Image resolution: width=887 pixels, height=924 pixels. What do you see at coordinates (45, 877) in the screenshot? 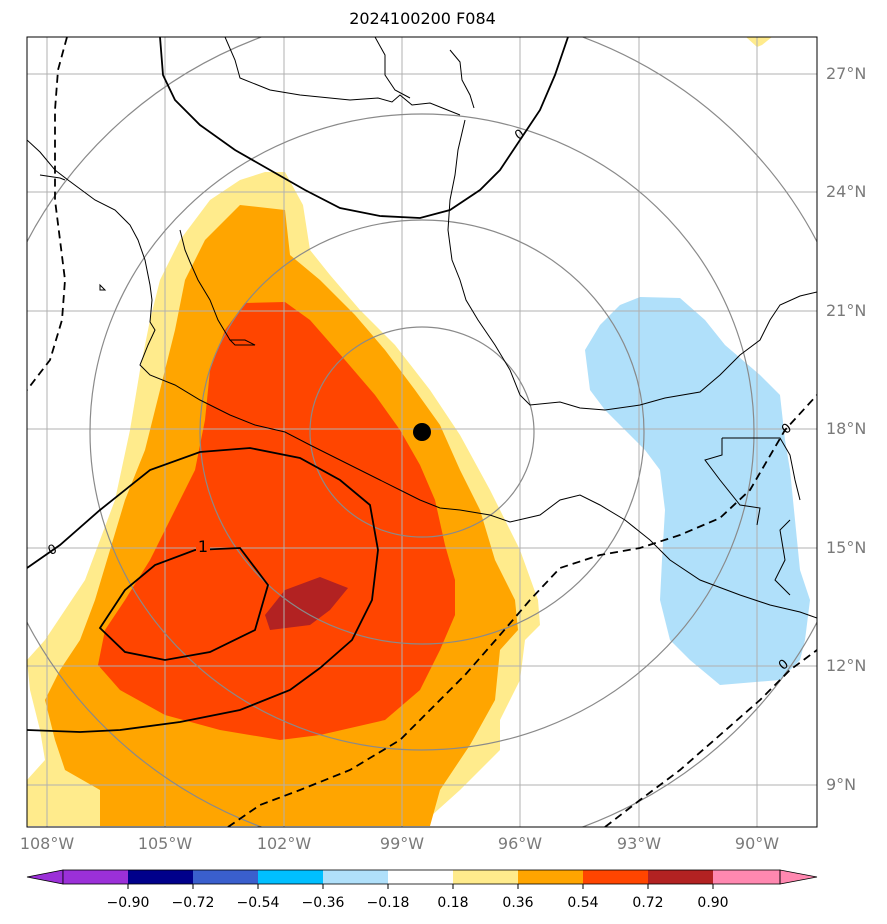
I see `colorbar-extend-low` at bounding box center [45, 877].